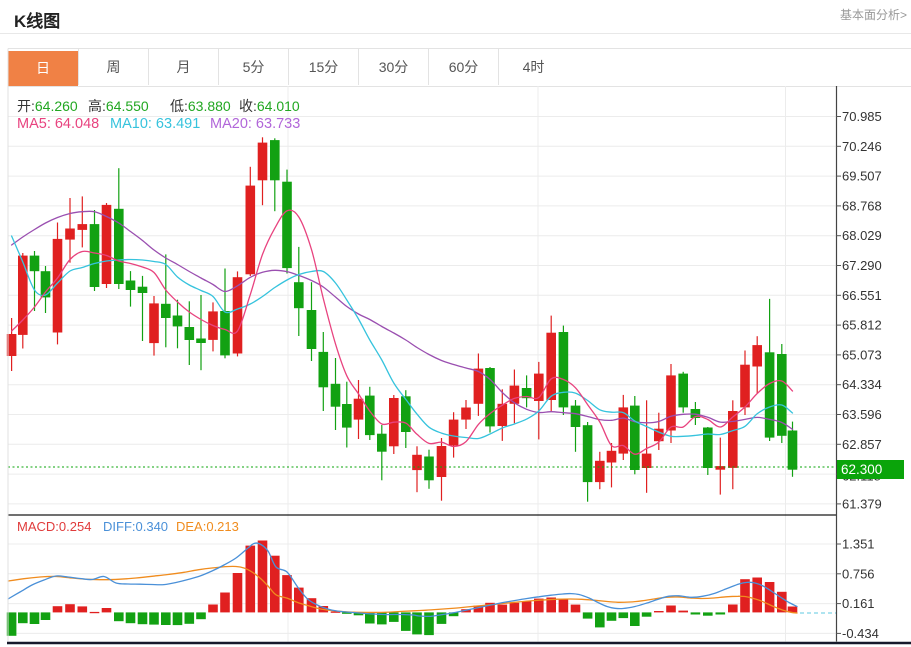  What do you see at coordinates (862, 265) in the screenshot?
I see `svg-text: 67.290` at bounding box center [862, 265].